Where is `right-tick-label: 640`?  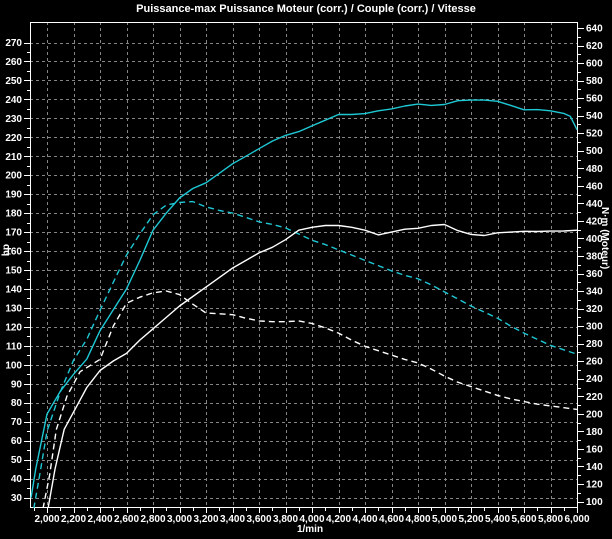 right-tick-label: 640 is located at coordinates (594, 28).